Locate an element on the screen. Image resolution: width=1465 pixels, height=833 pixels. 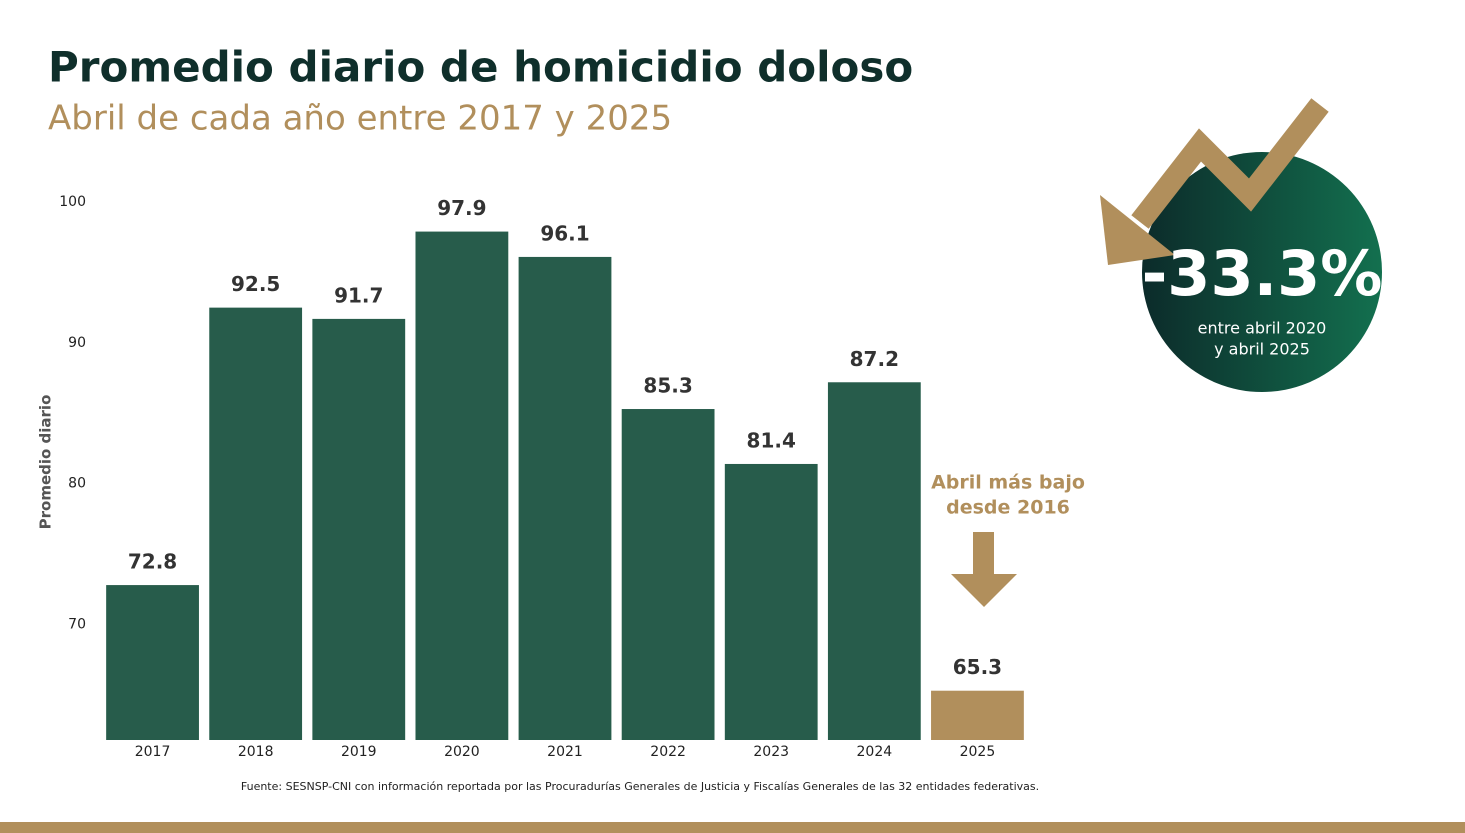
x-tick-label: 2017 is located at coordinates (153, 752).